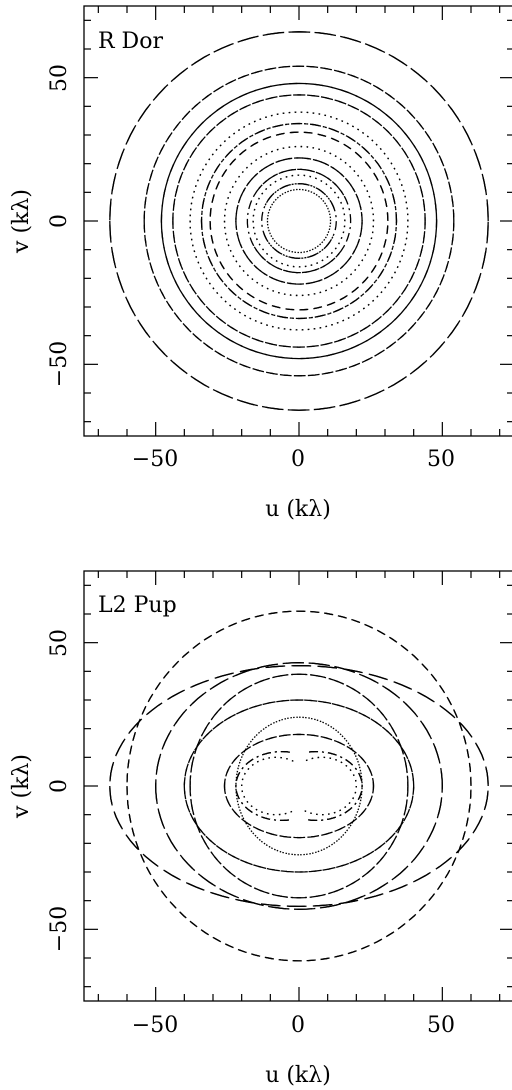 The height and width of the screenshot is (1090, 512). Describe the element at coordinates (137, 605) in the screenshot. I see `panel-title: L2 Pup` at that location.